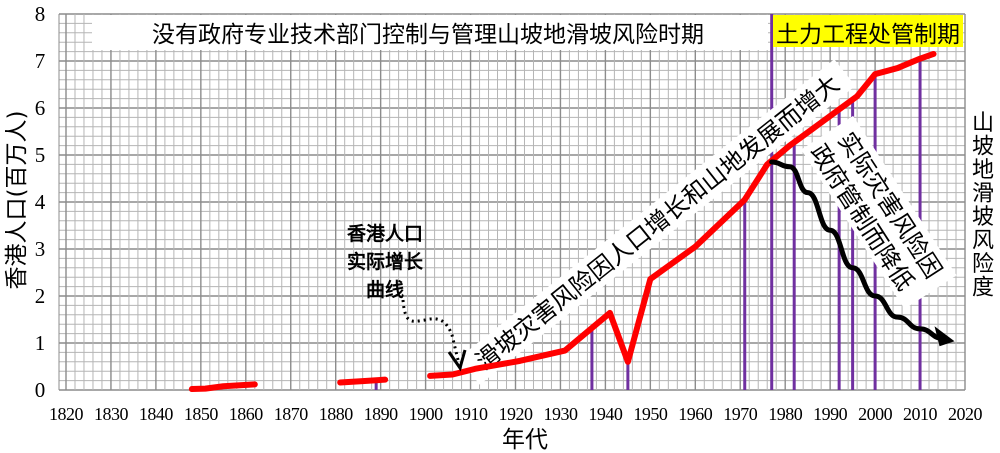 This screenshot has height=453, width=1000. What do you see at coordinates (246, 414) in the screenshot?
I see `x-tick-label: 1860` at bounding box center [246, 414].